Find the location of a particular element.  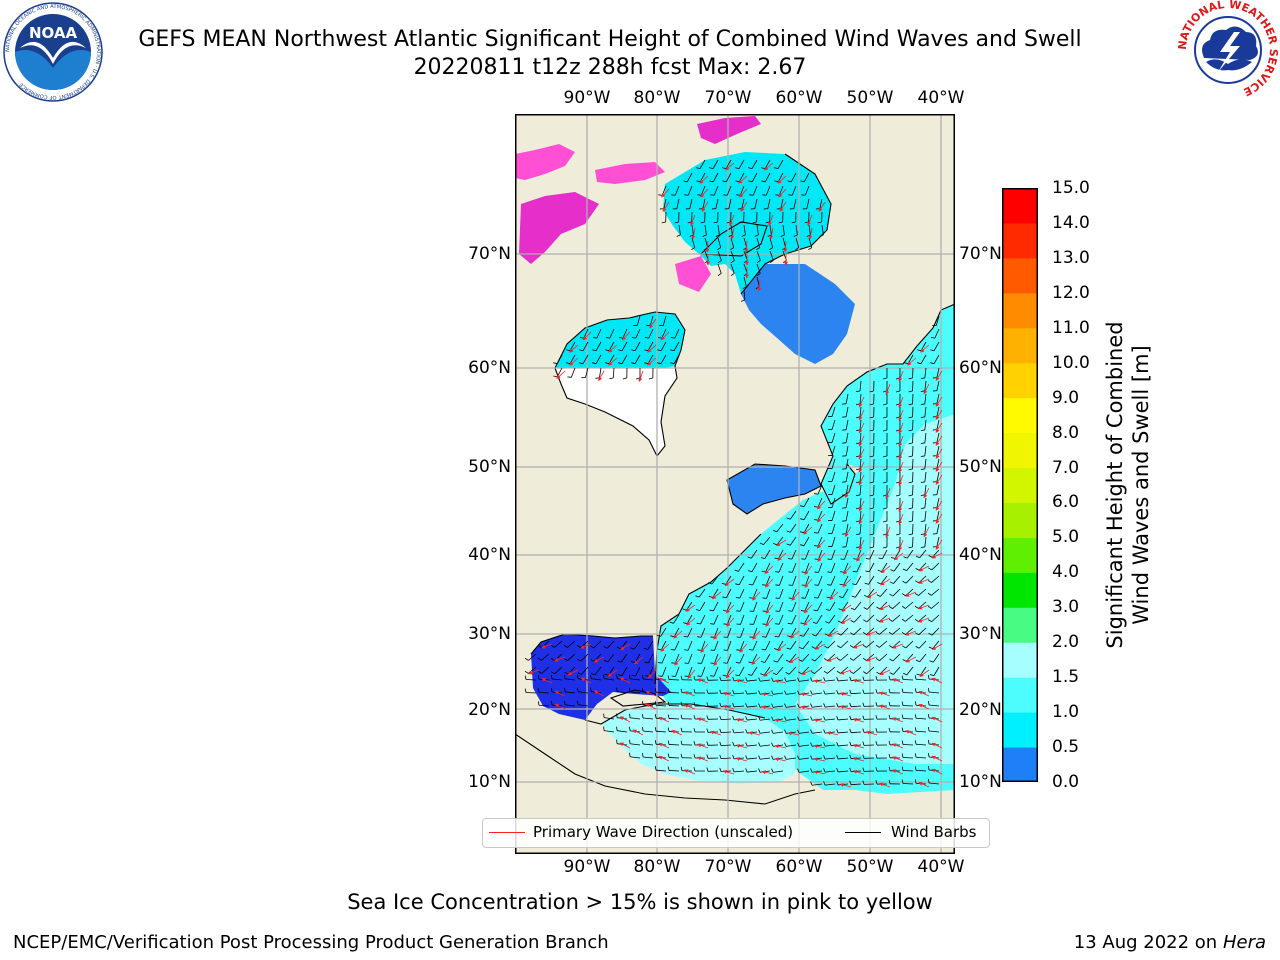

gulf-of-mexico is located at coordinates (601, 677).